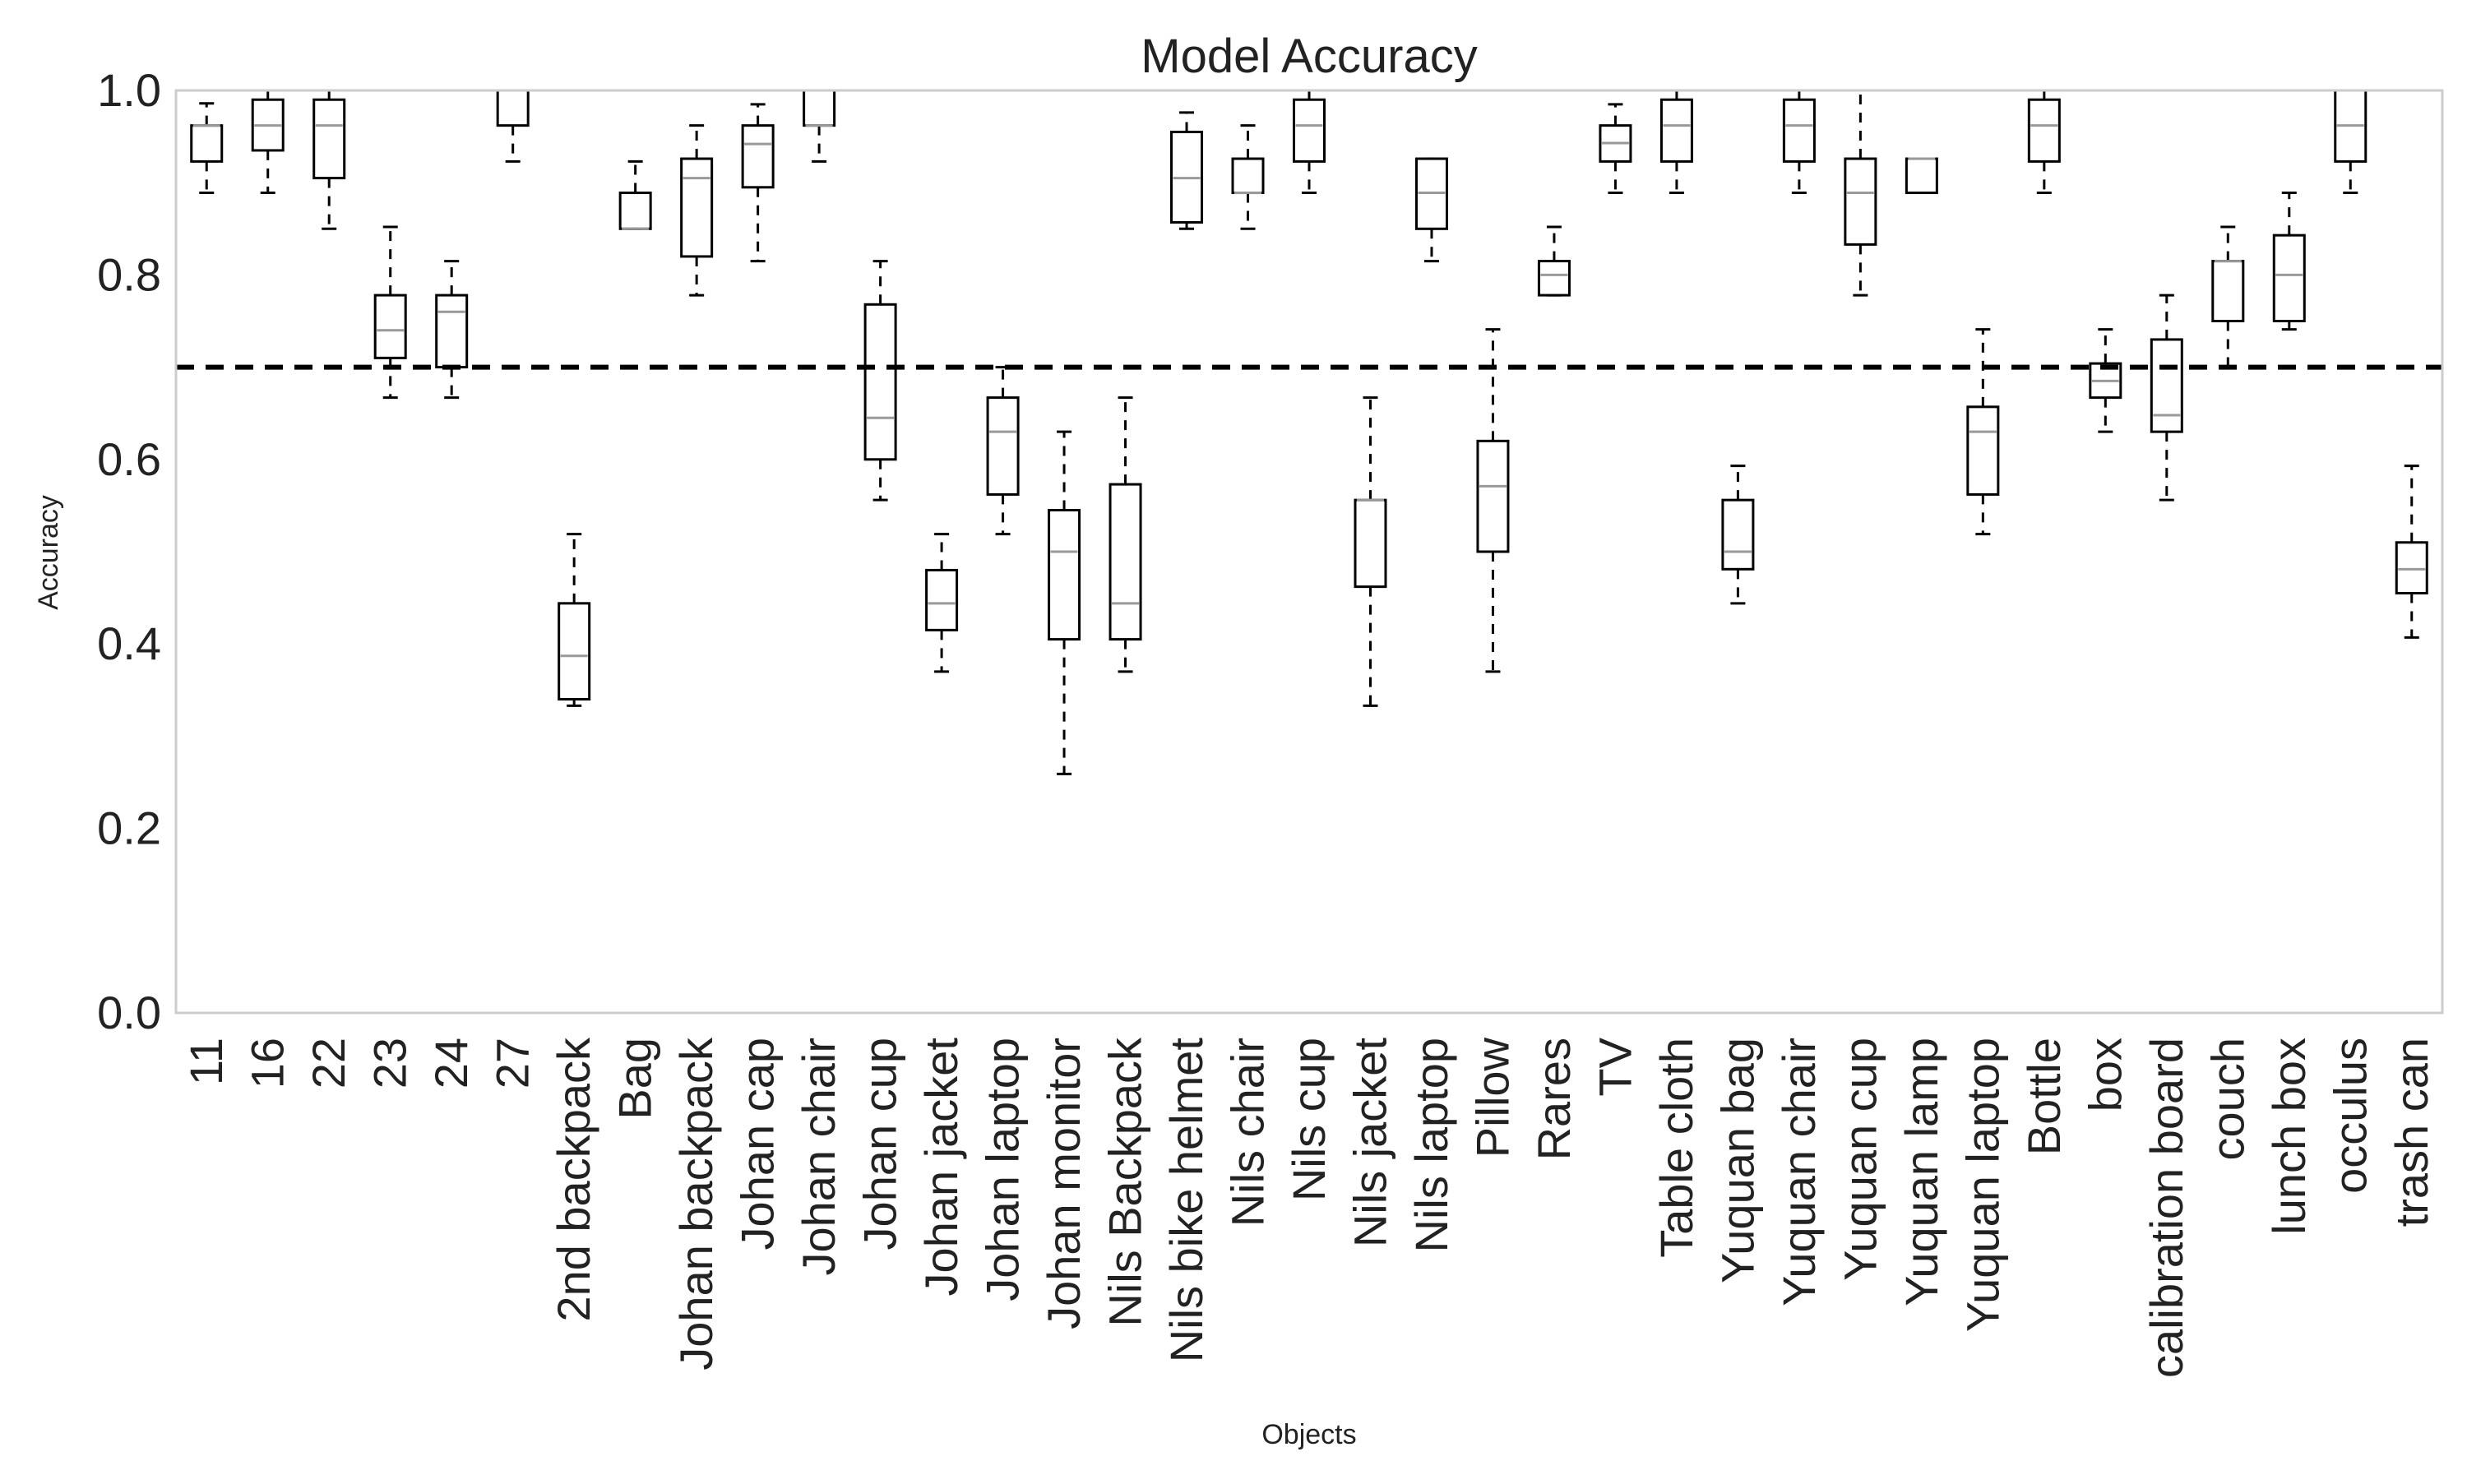 The image size is (2467, 1484). Describe the element at coordinates (268, 1064) in the screenshot. I see `x-tick-label: 16` at that location.